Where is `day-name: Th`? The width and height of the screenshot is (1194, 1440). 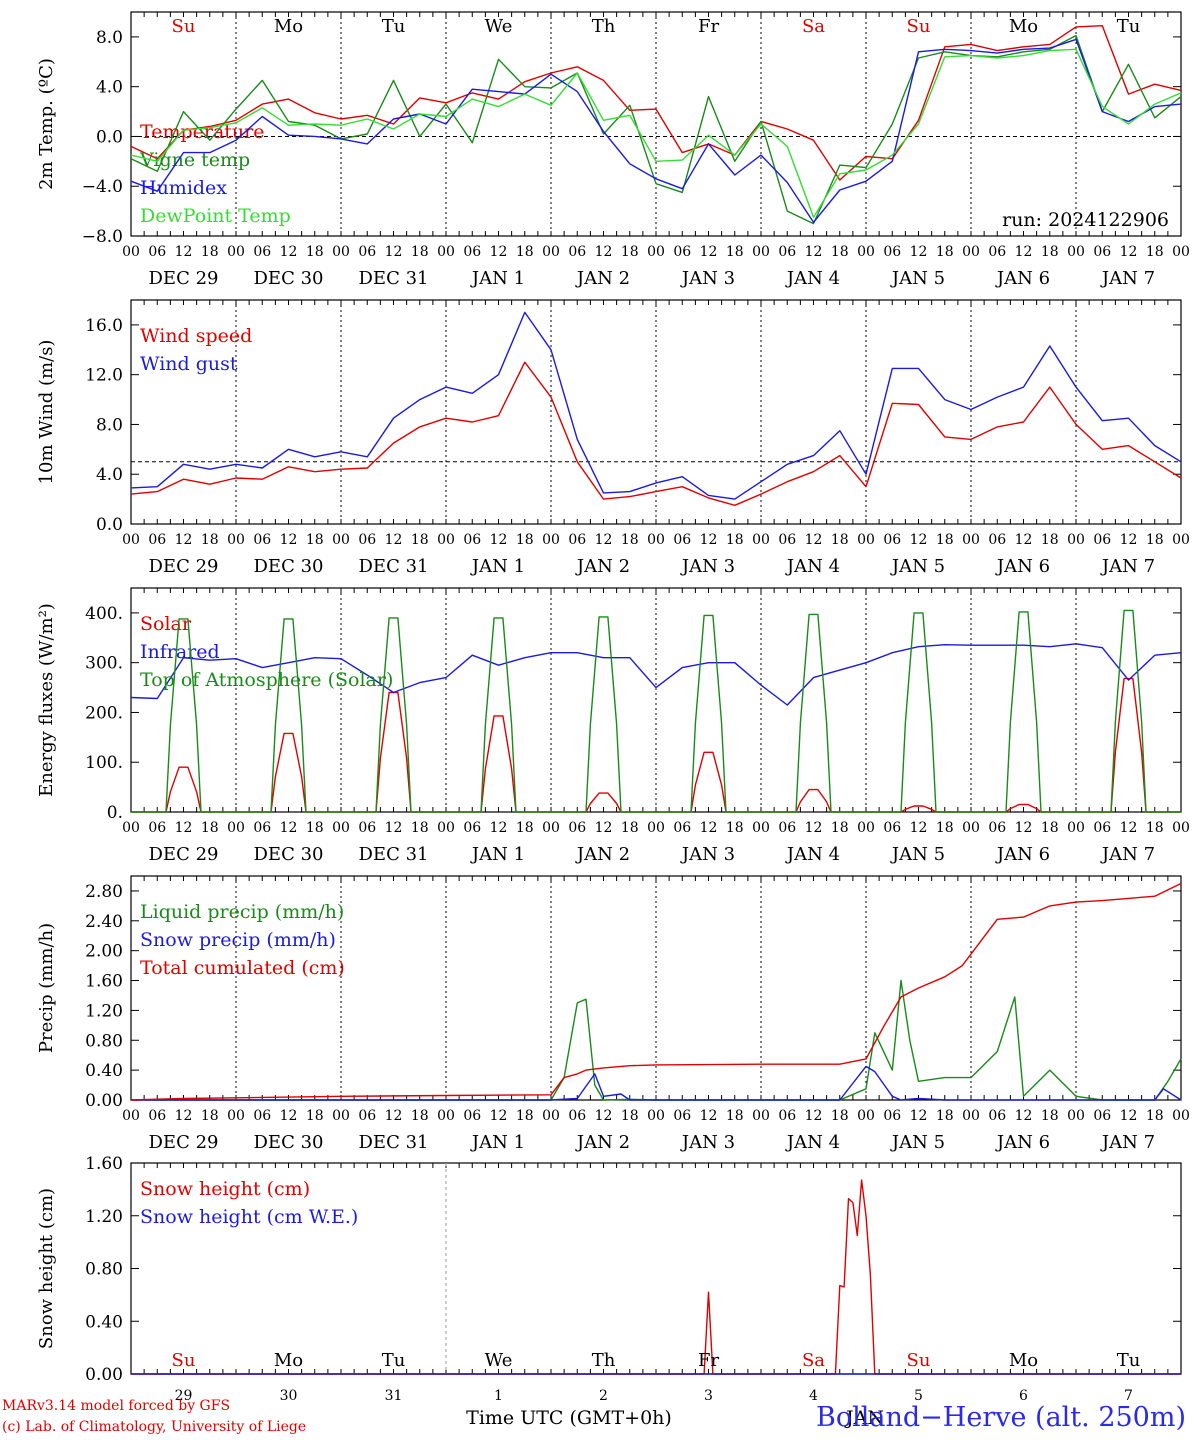
day-name: Th is located at coordinates (604, 26).